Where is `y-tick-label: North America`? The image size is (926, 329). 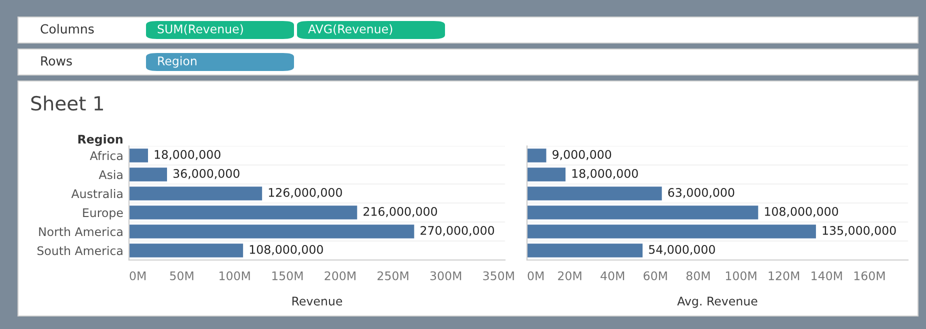
y-tick-label: North America is located at coordinates (80, 231).